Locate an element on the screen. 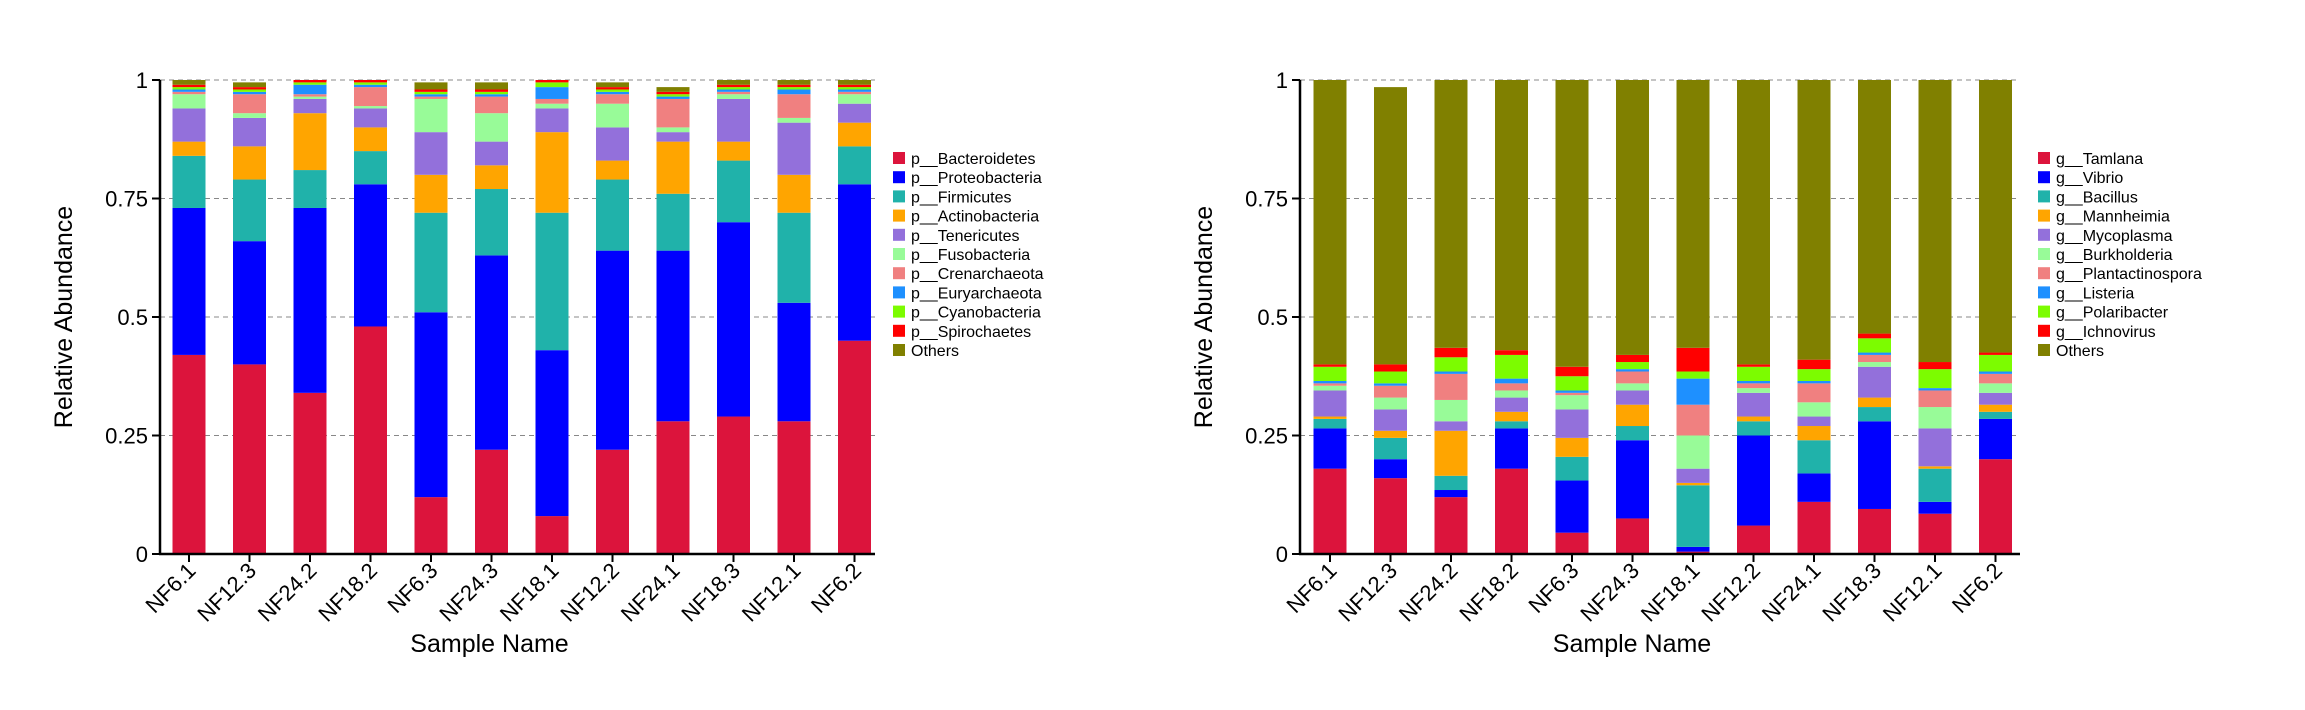 Image resolution: width=2305 pixels, height=710 pixels. legend-label: p__Firmicutes is located at coordinates (961, 197).